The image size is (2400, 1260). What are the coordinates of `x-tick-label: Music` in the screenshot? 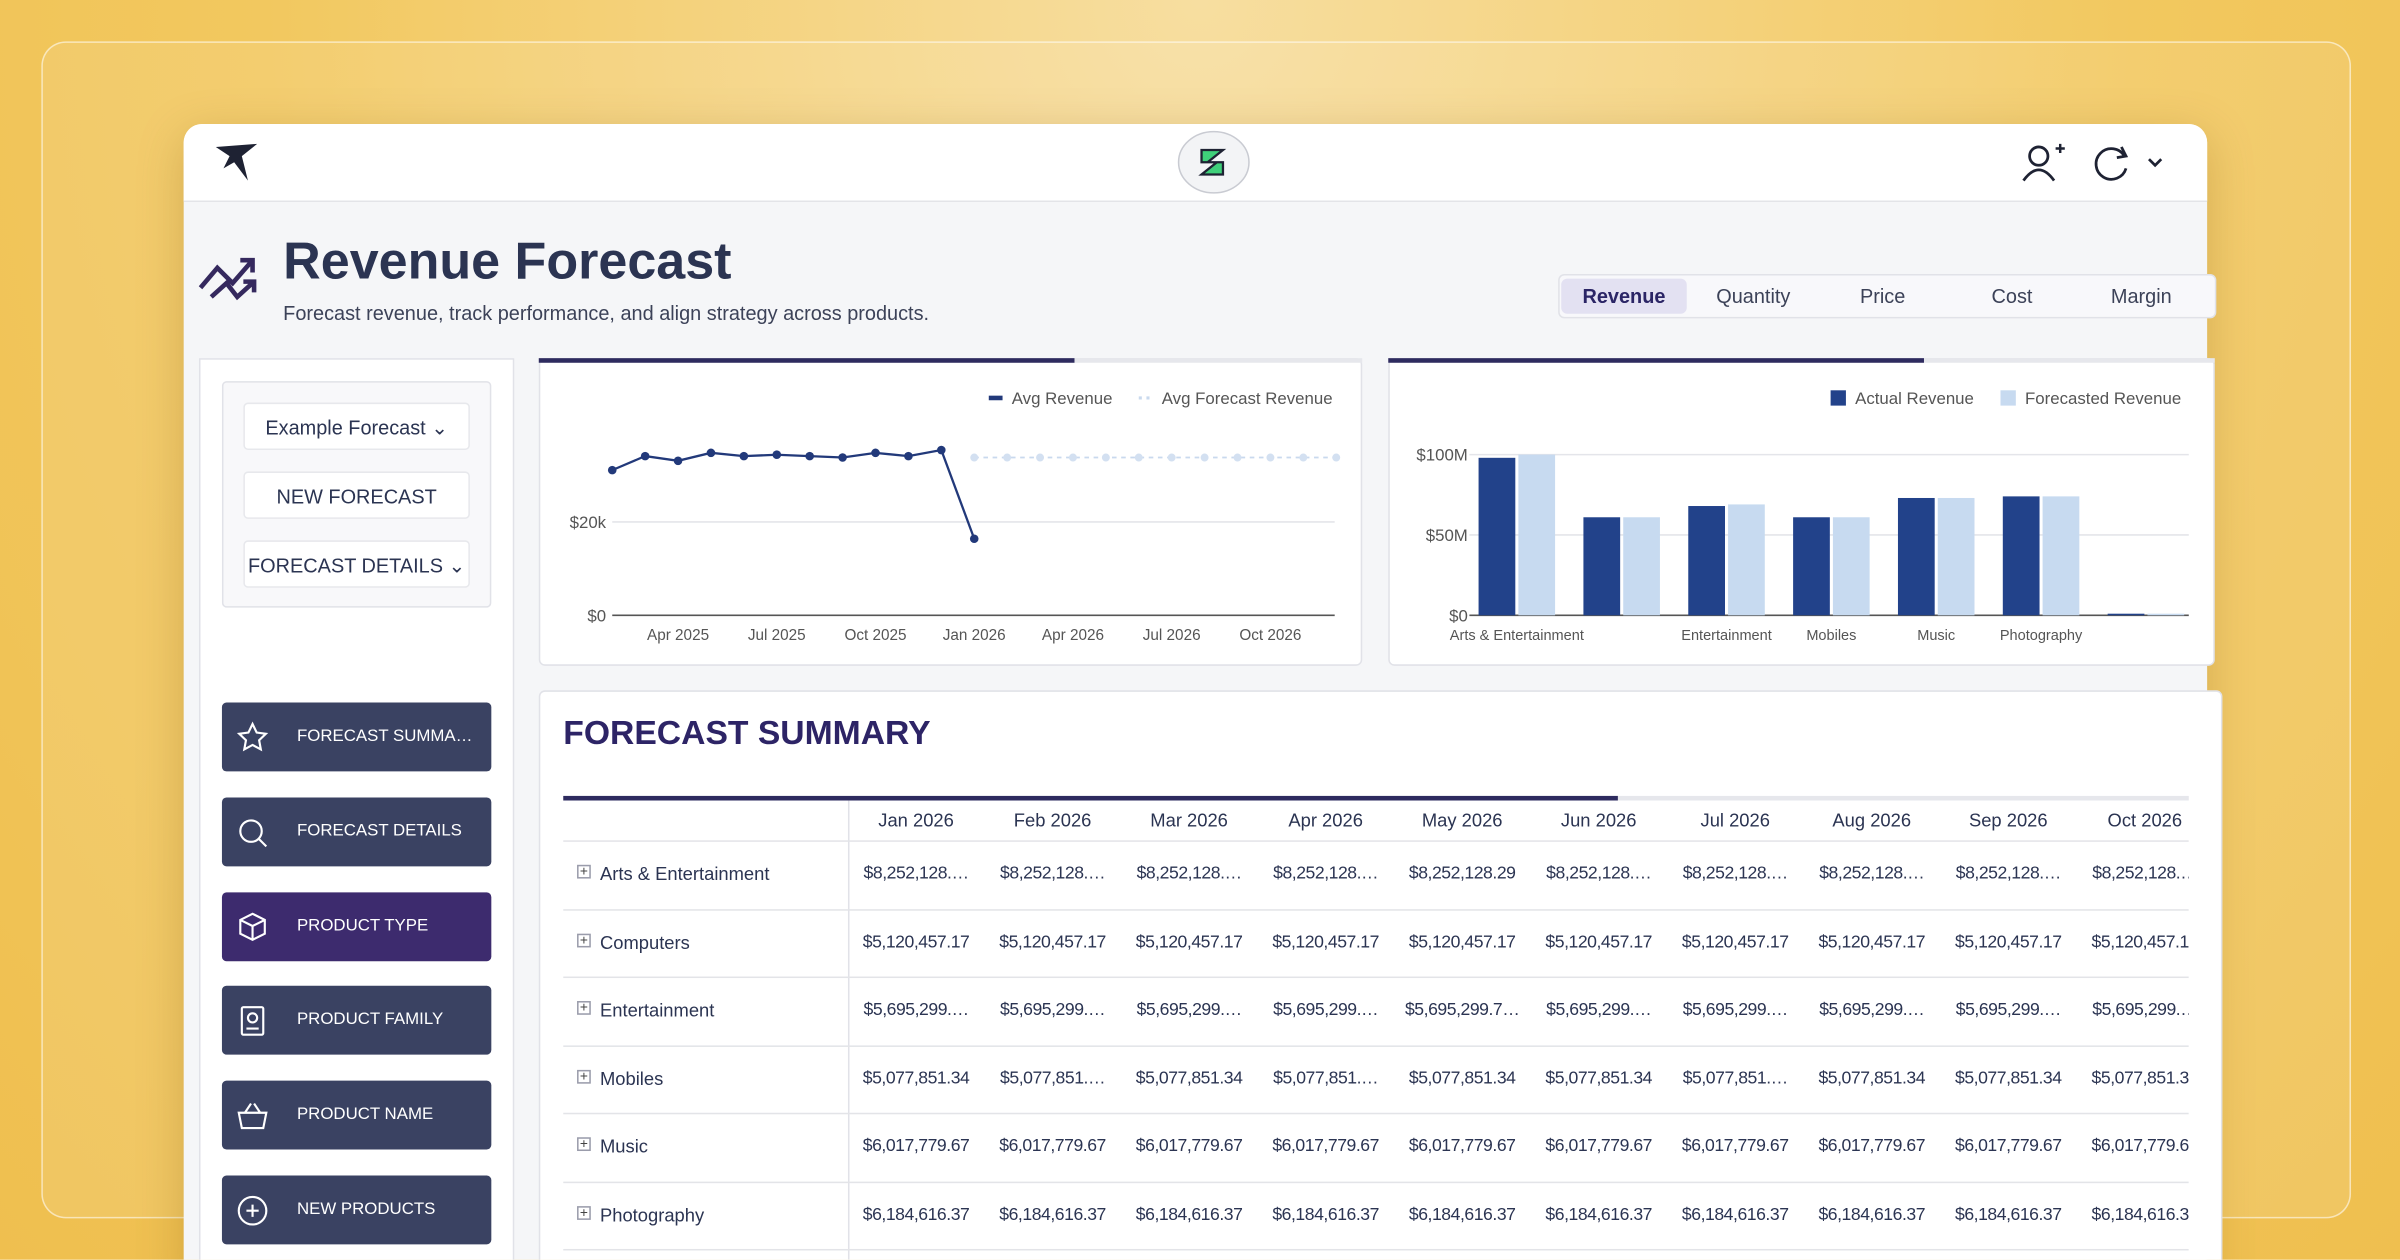 It's located at (1936, 636).